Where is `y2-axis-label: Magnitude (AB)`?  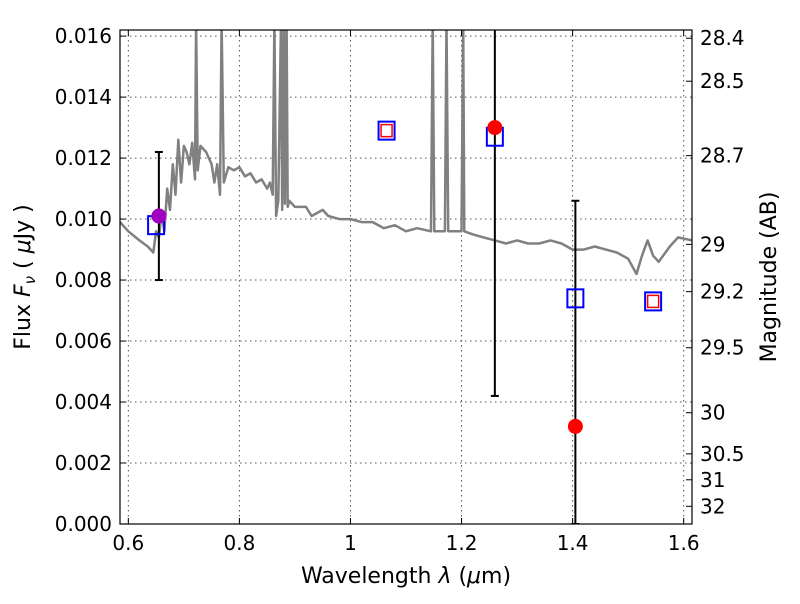 y2-axis-label: Magnitude (AB) is located at coordinates (769, 277).